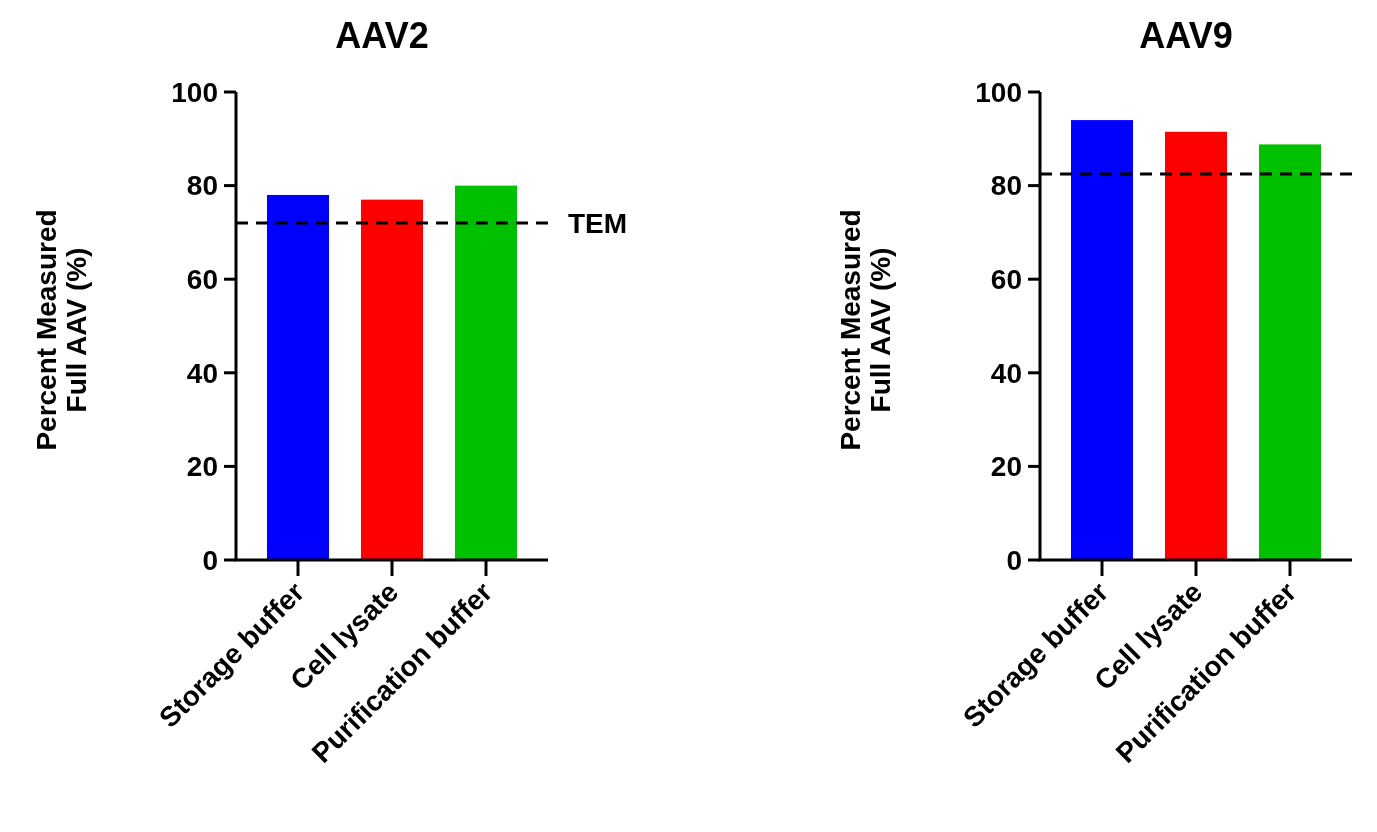 The height and width of the screenshot is (832, 1377). Describe the element at coordinates (598, 224) in the screenshot. I see `ref-line-label: TEM` at that location.